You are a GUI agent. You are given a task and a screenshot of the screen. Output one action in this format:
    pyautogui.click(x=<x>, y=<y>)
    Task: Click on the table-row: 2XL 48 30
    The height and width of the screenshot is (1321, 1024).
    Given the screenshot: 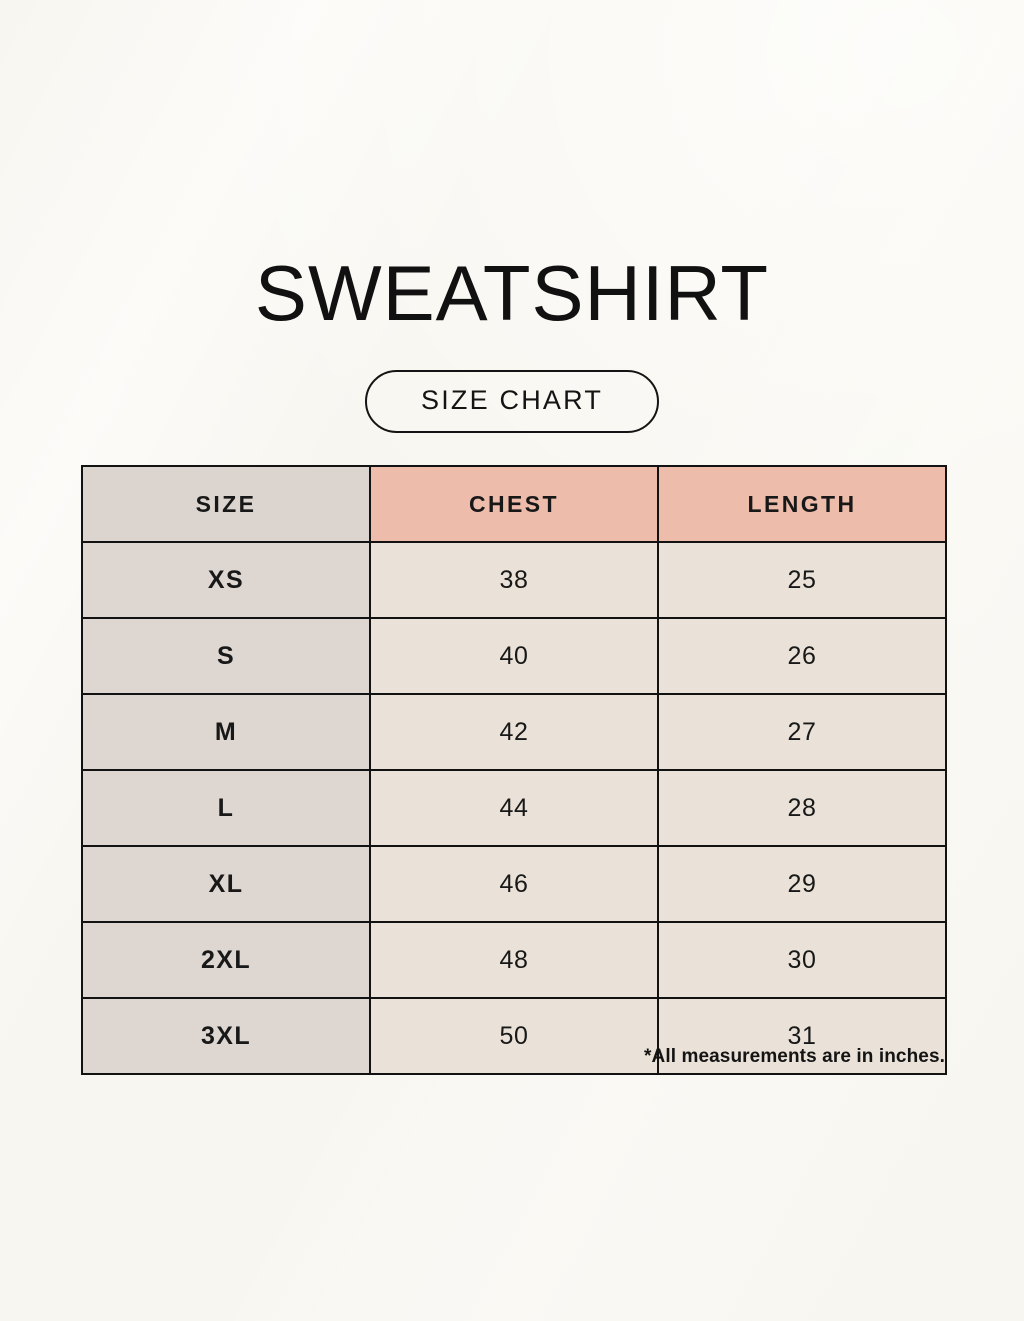 What is the action you would take?
    pyautogui.click(x=514, y=960)
    